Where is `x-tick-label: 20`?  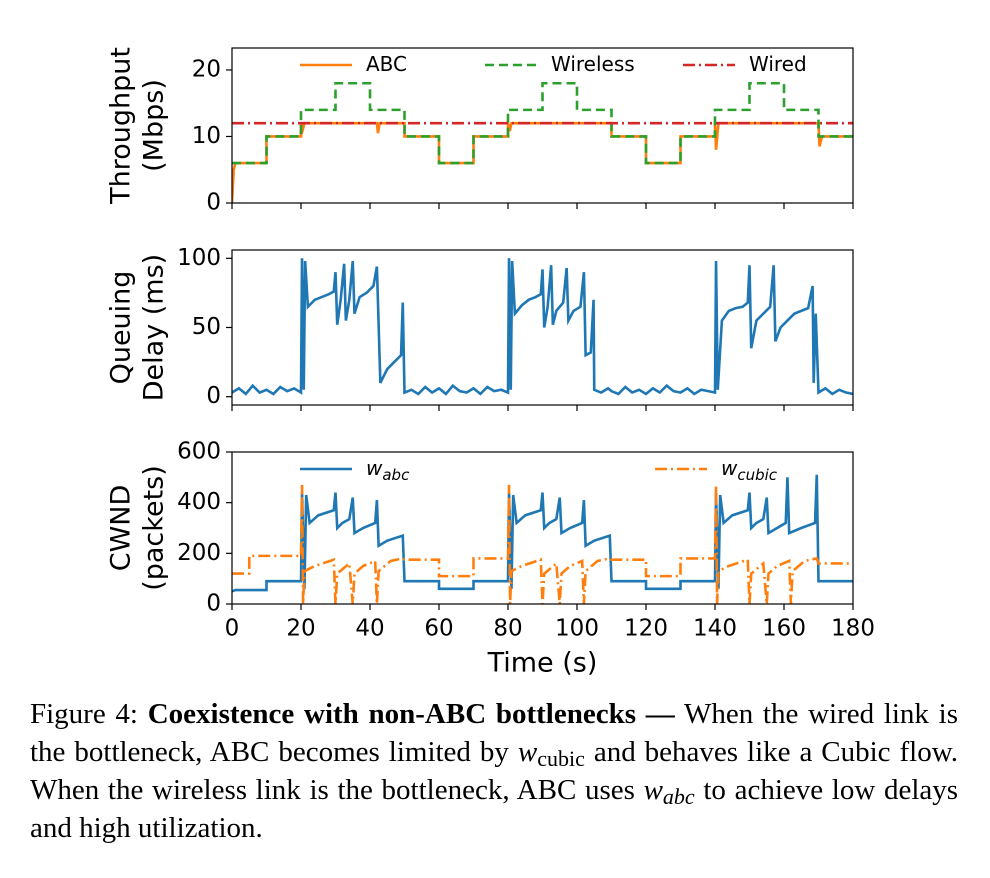 x-tick-label: 20 is located at coordinates (300, 629).